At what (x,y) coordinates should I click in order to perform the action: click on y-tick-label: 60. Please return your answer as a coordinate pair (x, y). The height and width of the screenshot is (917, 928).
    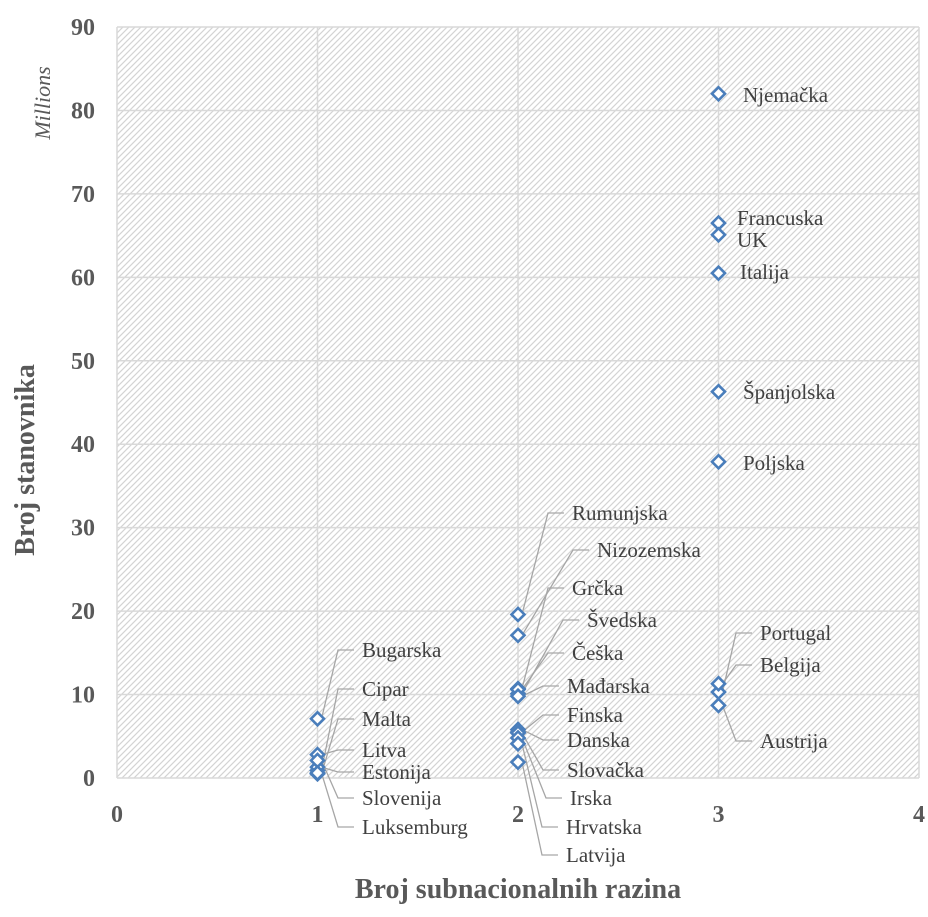
    Looking at the image, I should click on (83, 278).